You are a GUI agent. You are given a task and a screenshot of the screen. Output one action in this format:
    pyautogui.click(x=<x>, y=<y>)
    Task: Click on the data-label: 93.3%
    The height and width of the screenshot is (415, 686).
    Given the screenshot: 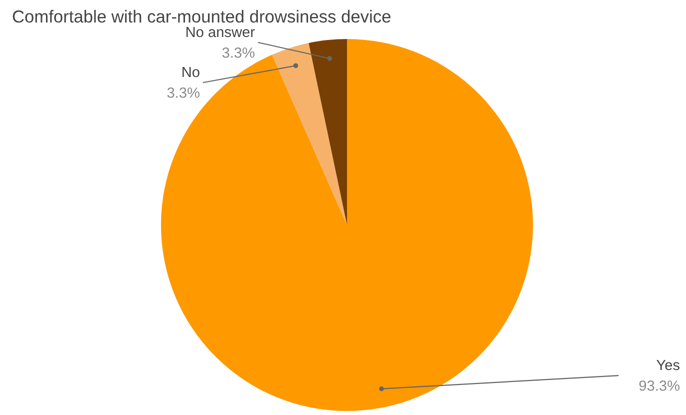 What is the action you would take?
    pyautogui.click(x=659, y=385)
    